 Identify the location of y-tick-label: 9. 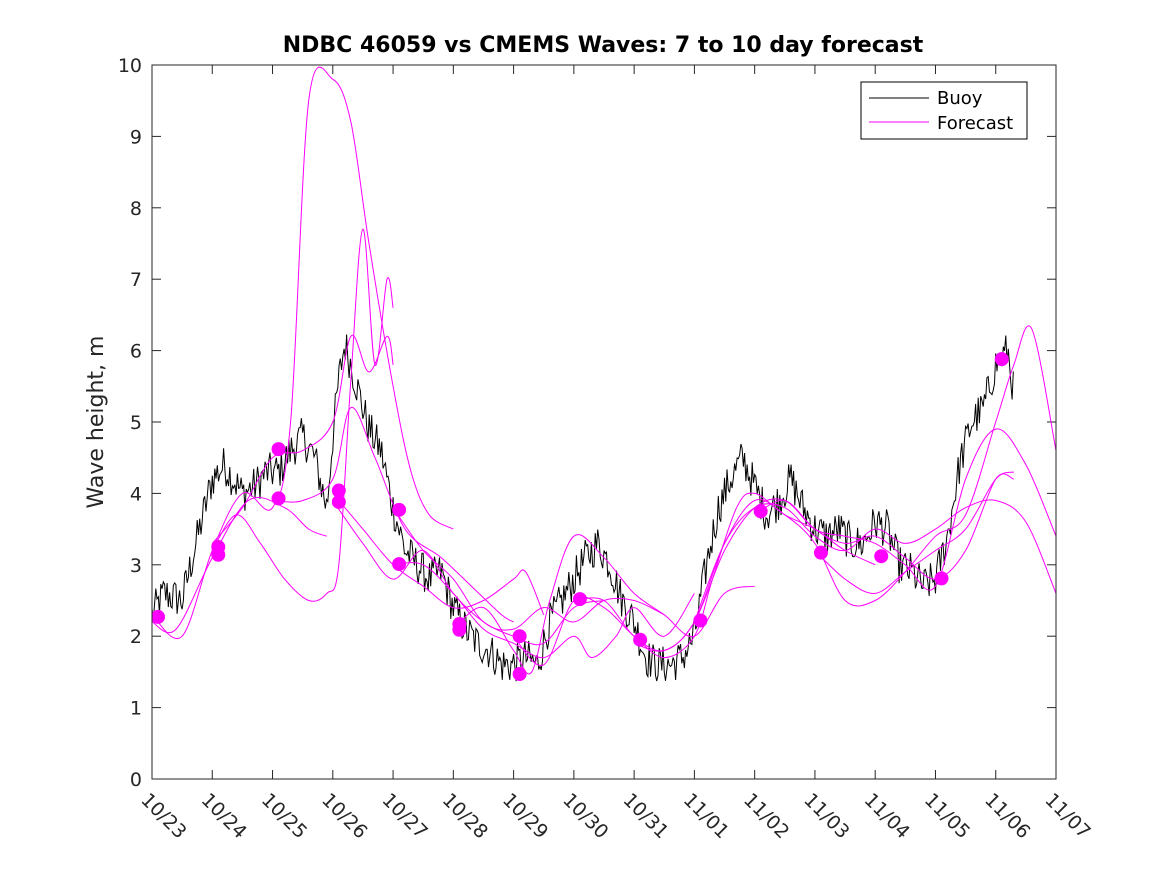
(136, 137).